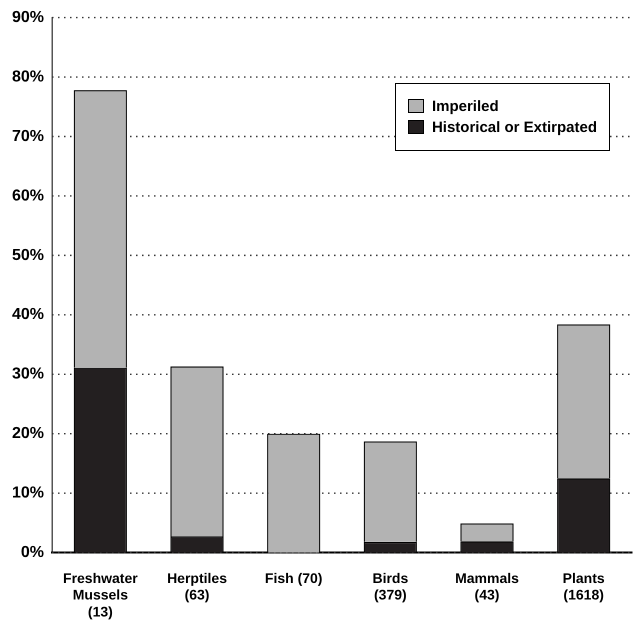 The height and width of the screenshot is (635, 636). What do you see at coordinates (32, 553) in the screenshot?
I see `y-tick-label: 0%` at bounding box center [32, 553].